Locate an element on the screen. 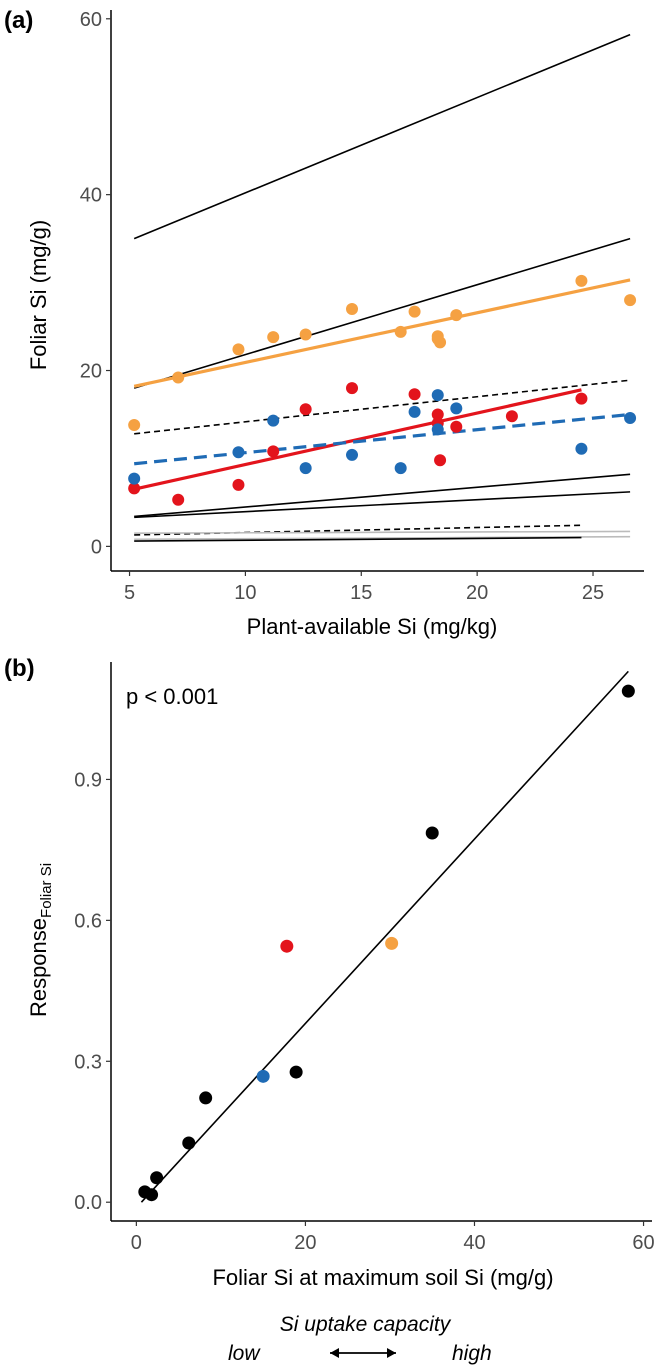 The height and width of the screenshot is (1368, 656). panel-b-y-axis-title-subscript: Foliar Si is located at coordinates (46, 890).